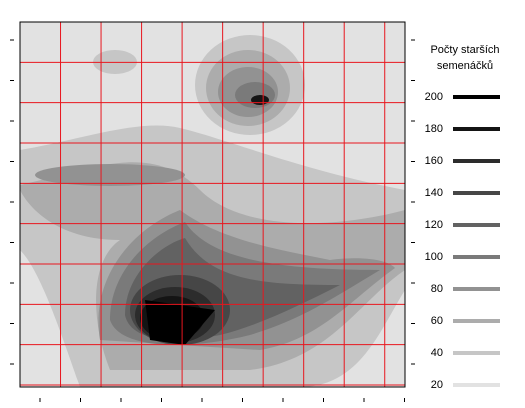 The image size is (525, 408). Describe the element at coordinates (434, 129) in the screenshot. I see `legend-label: 180` at that location.